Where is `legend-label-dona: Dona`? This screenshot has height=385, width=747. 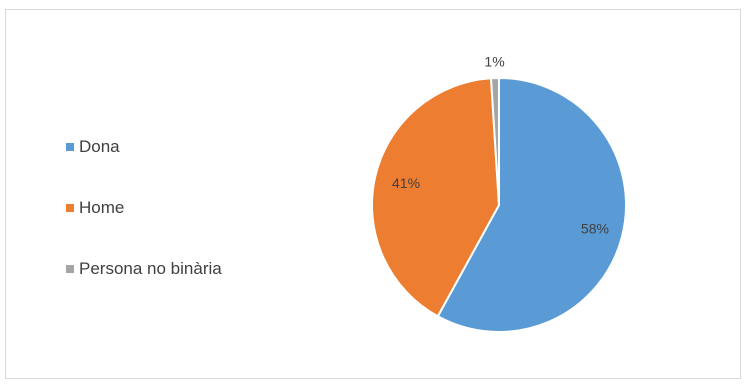
legend-label-dona: Dona is located at coordinates (99, 146).